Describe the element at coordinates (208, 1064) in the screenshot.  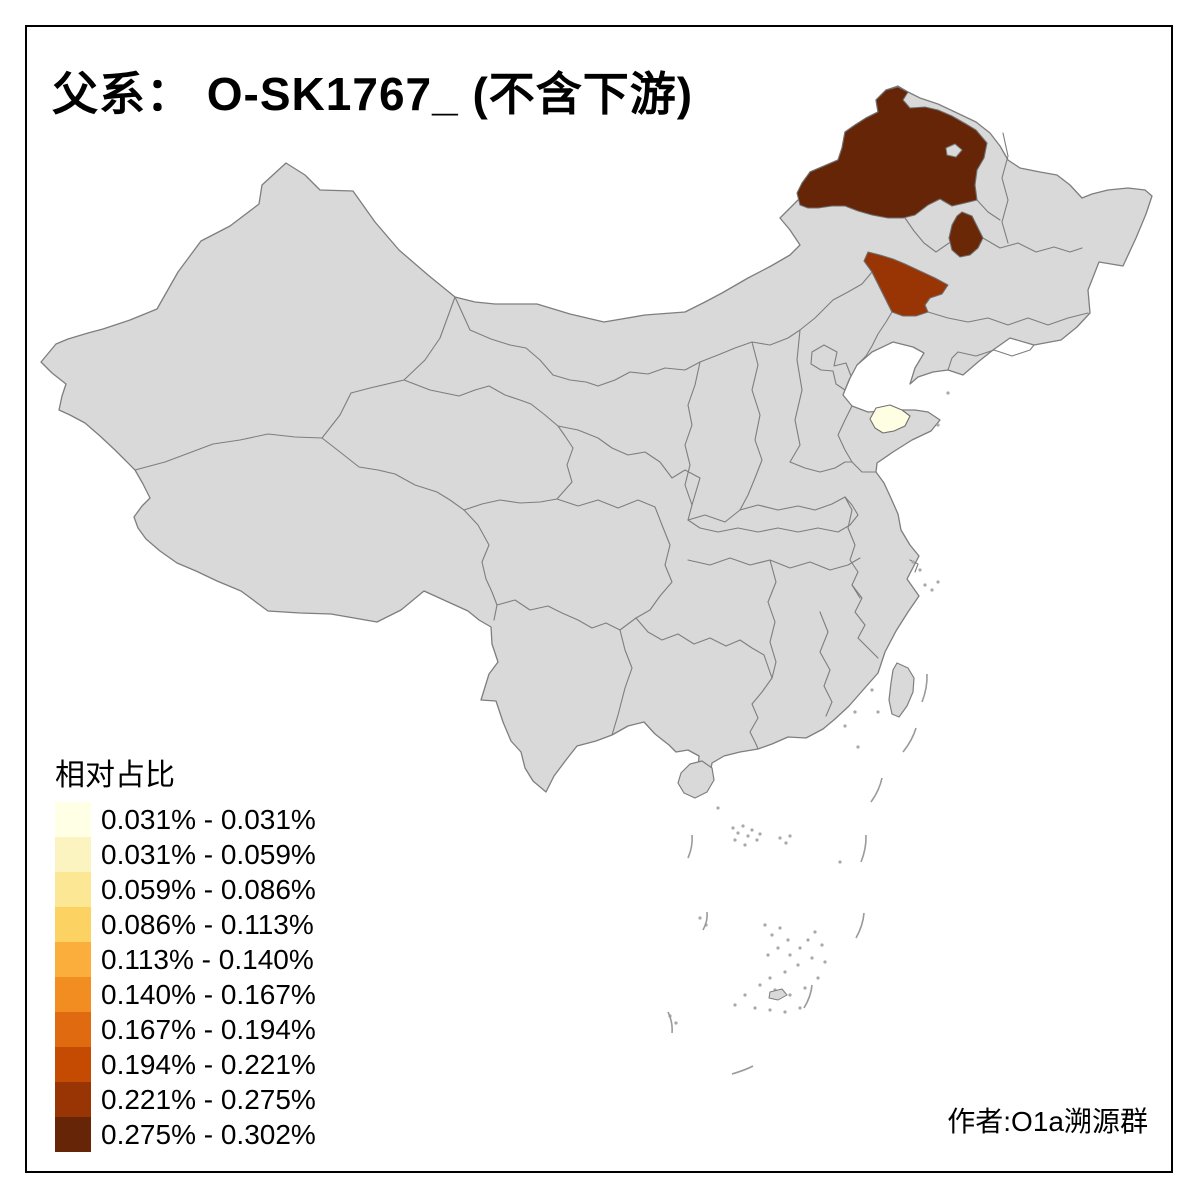
I see `legend-label: 0.194% - 0.221%` at that location.